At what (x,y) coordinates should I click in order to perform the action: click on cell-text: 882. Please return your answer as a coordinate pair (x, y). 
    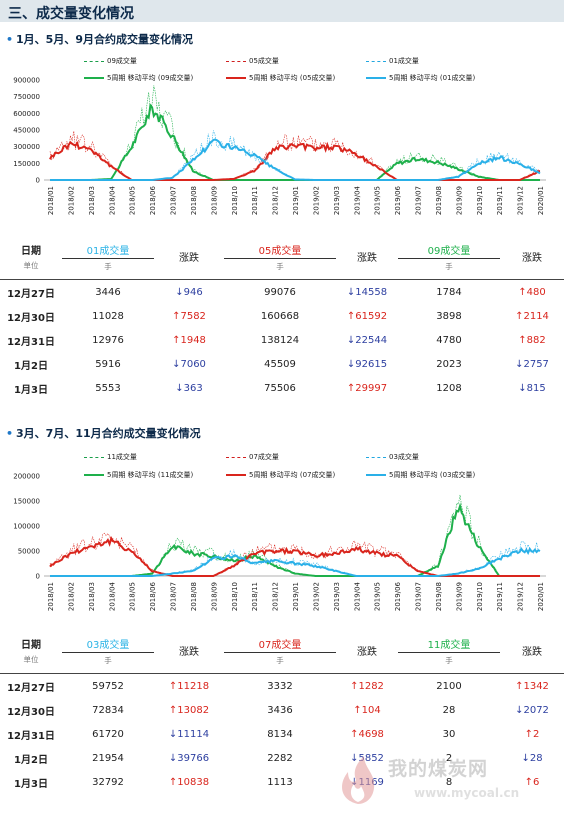
    Looking at the image, I should click on (536, 340).